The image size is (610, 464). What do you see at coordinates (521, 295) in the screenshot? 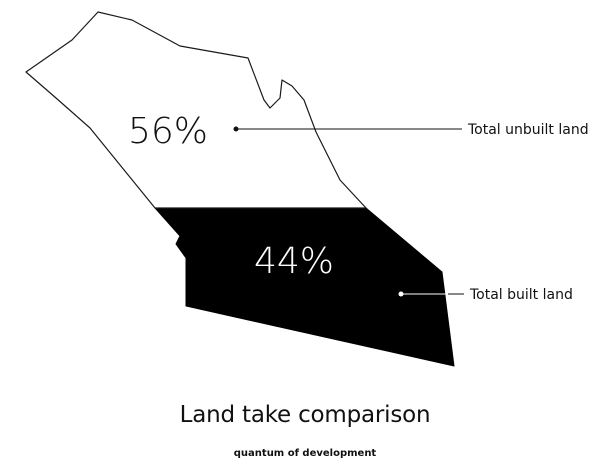
I see `built-callout-label: Total built land` at bounding box center [521, 295].